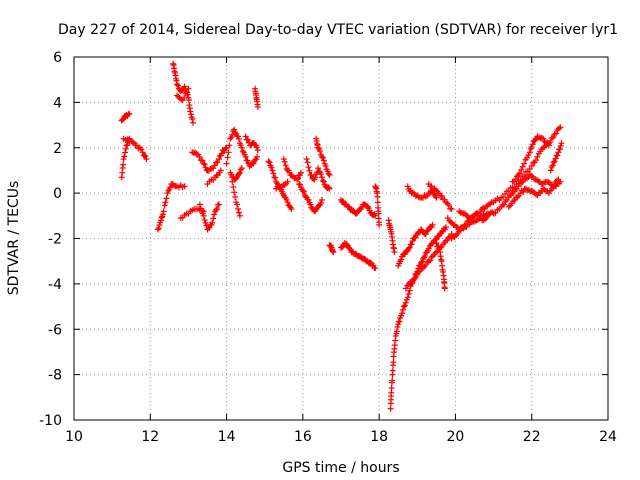  I want to click on y-tick-label: -8, so click(55, 376).